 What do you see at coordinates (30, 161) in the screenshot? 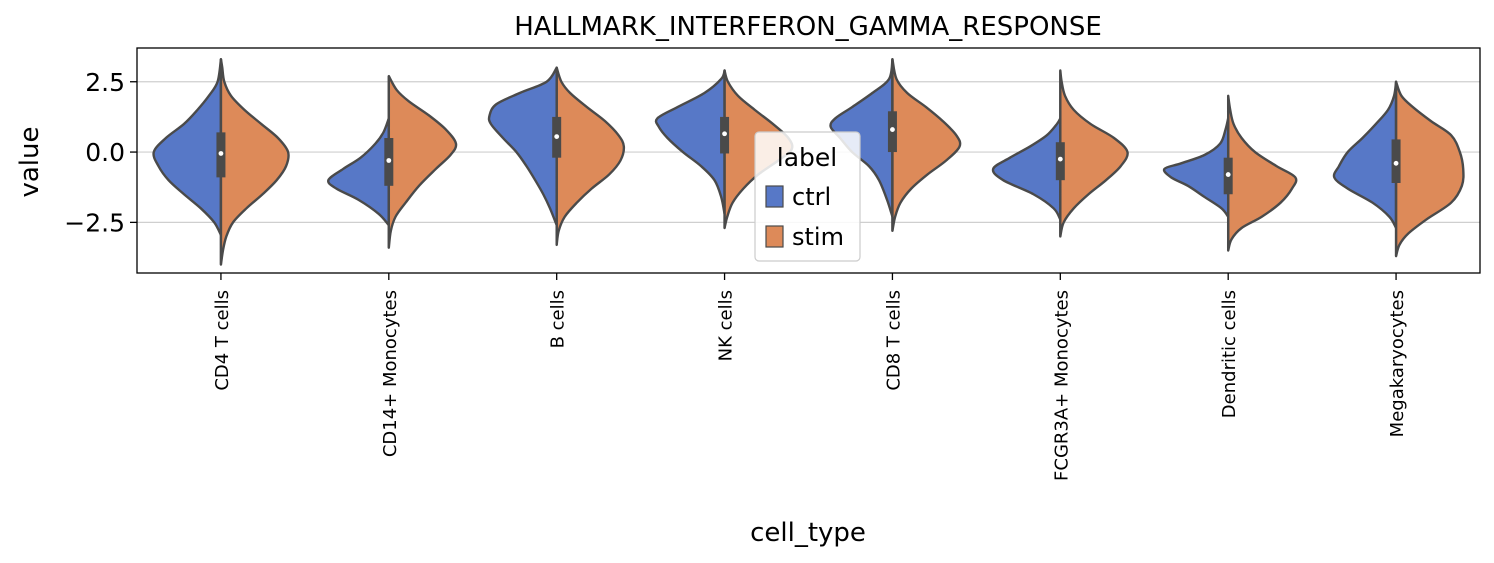
I see `y-axis-label: value` at bounding box center [30, 161].